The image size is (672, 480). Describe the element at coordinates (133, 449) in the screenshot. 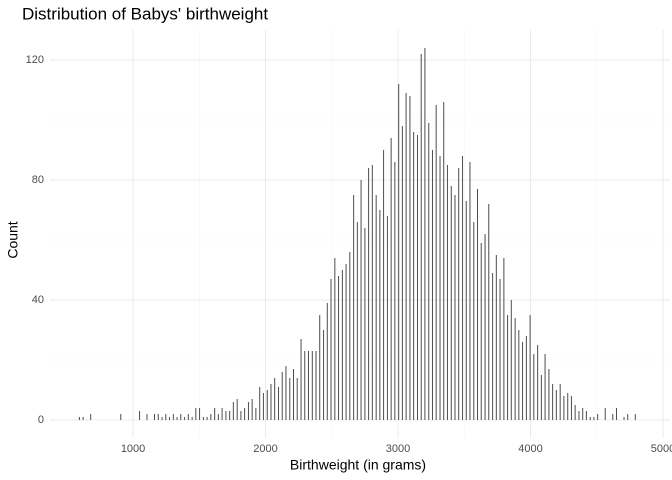

I see `x-tick-label: 1000` at that location.